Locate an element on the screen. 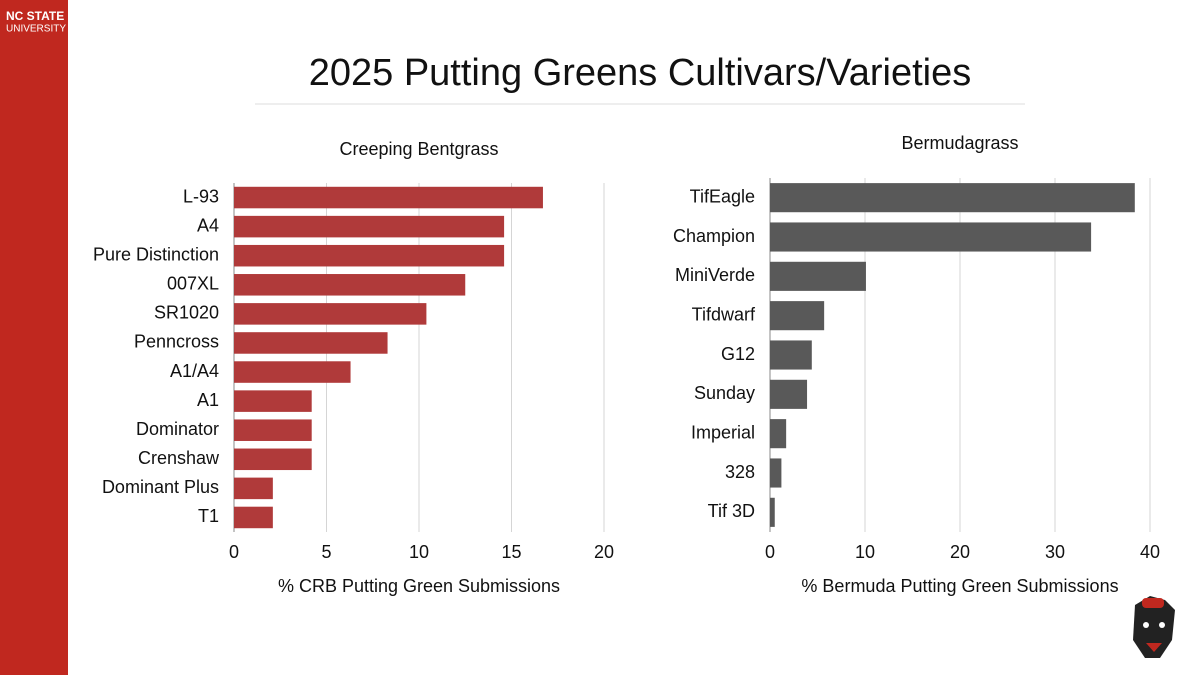 Image resolution: width=1200 pixels, height=675 pixels. y-tick-label: G12 is located at coordinates (738, 354).